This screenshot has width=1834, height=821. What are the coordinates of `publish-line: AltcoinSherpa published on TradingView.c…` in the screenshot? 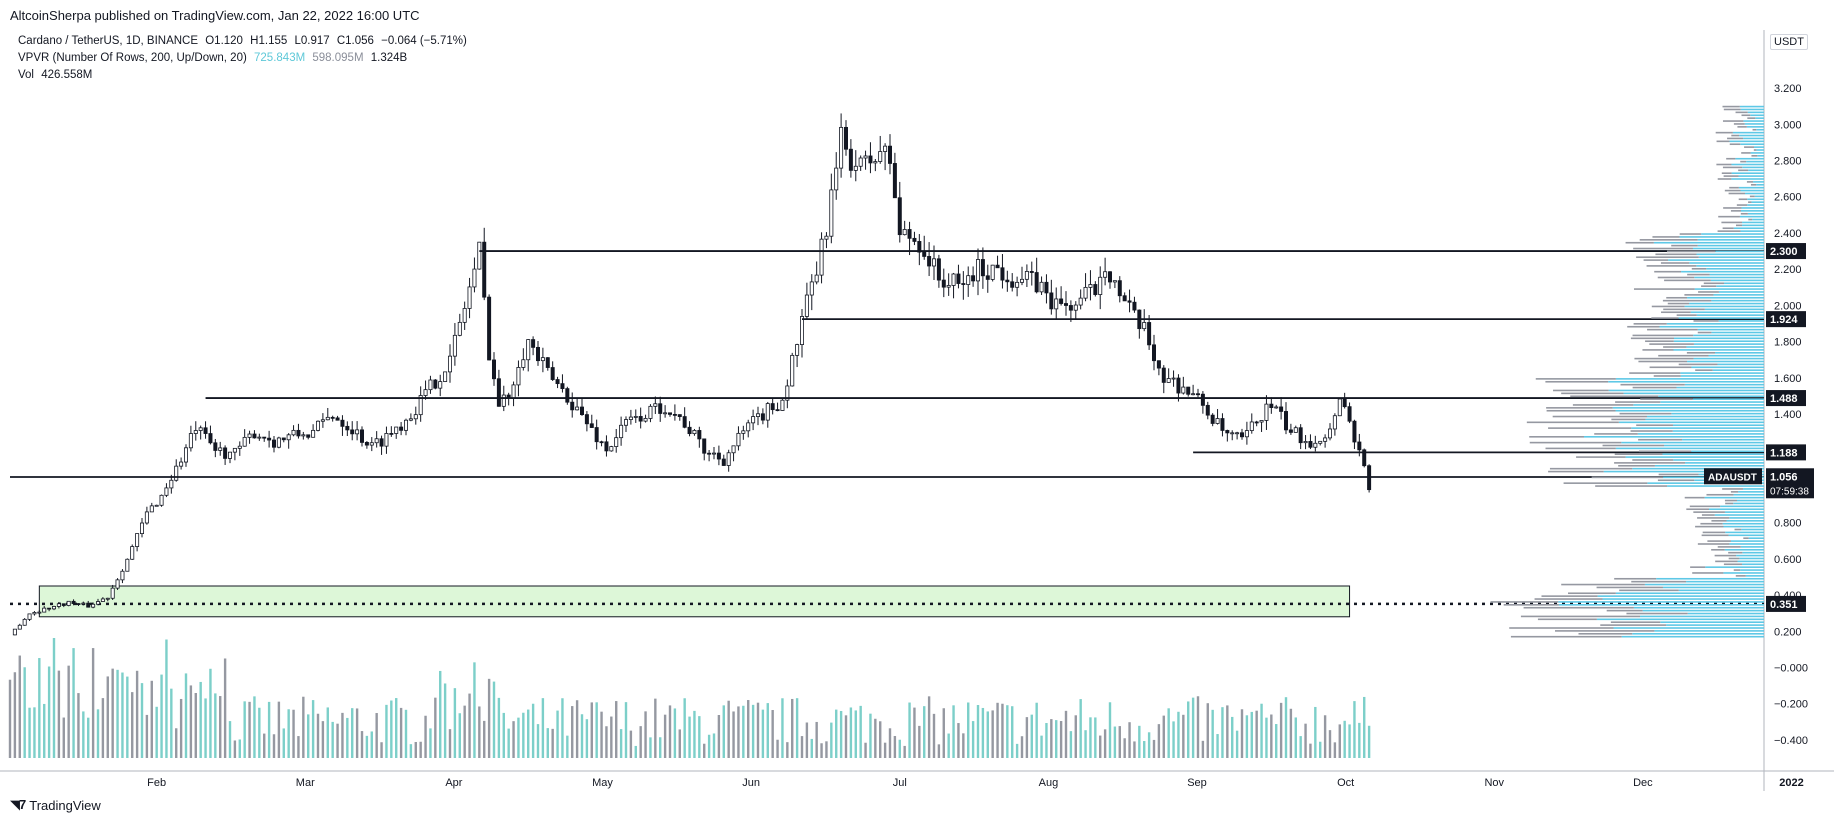 It's located at (215, 15).